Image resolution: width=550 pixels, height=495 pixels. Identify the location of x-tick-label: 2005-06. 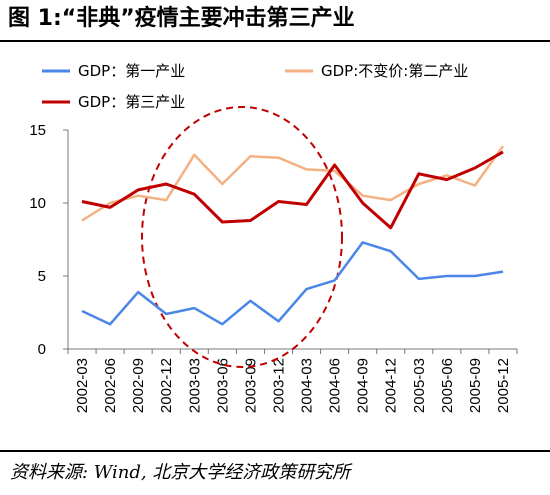
(447, 385).